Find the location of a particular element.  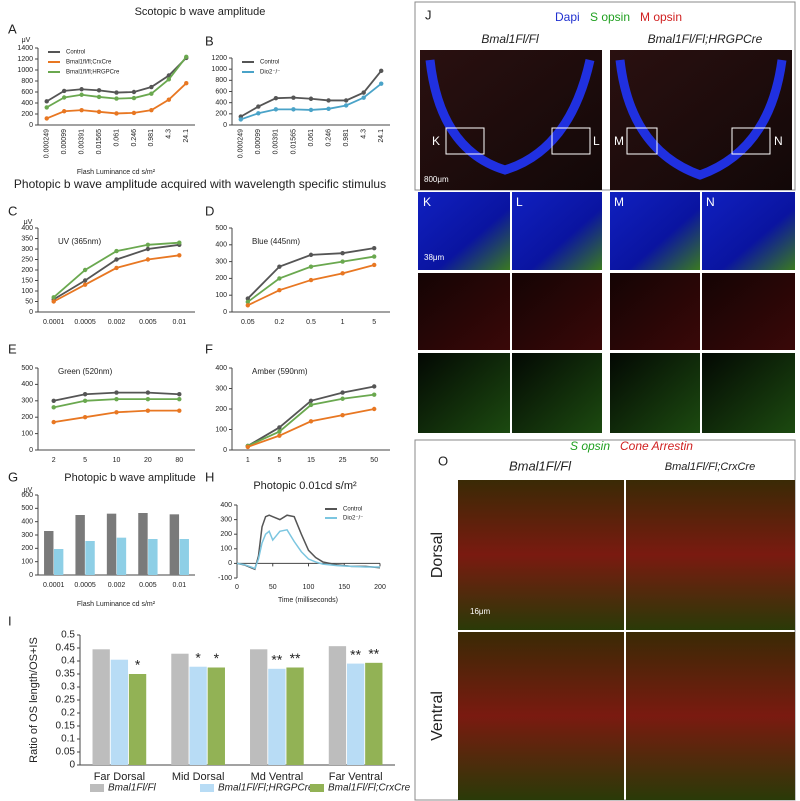

panel-letter: N is located at coordinates (710, 202).